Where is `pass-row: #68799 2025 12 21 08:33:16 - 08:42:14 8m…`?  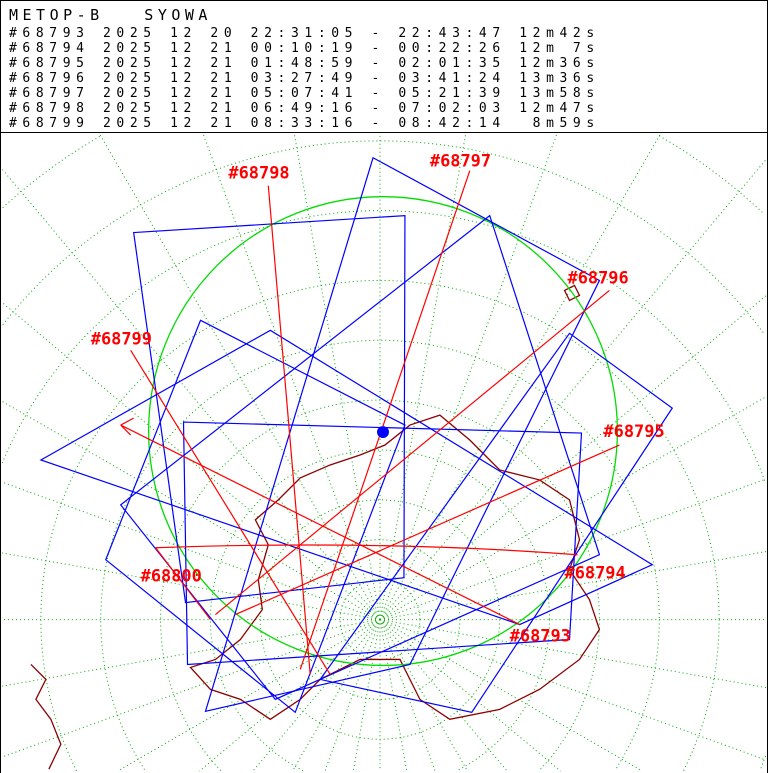 pass-row: #68799 2025 12 21 08:33:16 - 08:42:14 8m… is located at coordinates (304, 123).